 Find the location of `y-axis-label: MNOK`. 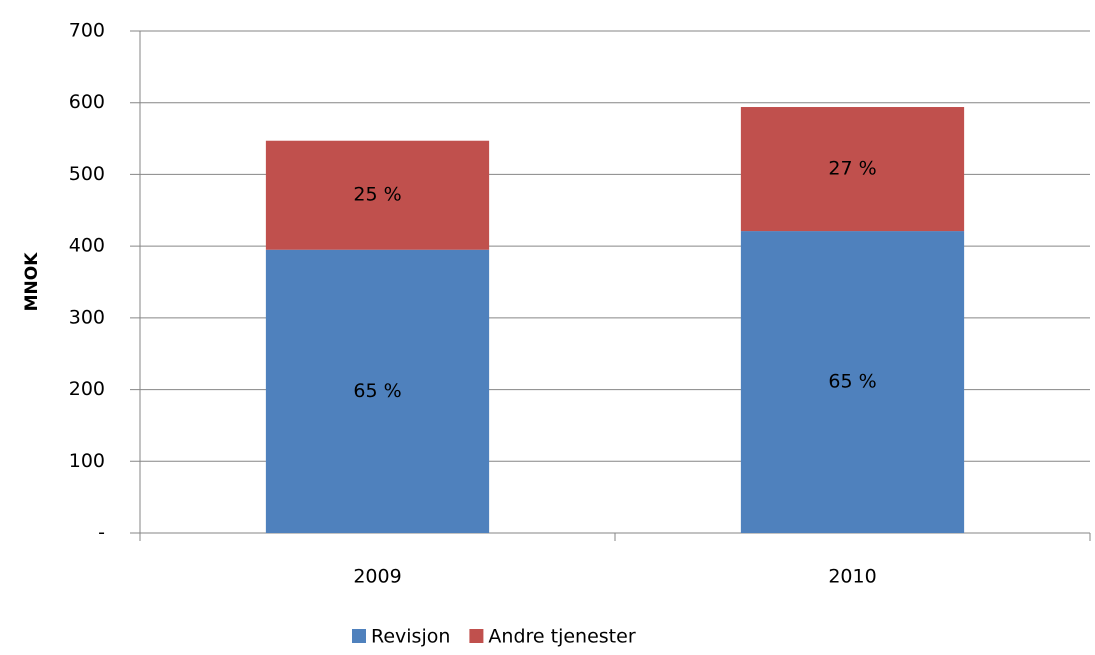

y-axis-label: MNOK is located at coordinates (32, 282).